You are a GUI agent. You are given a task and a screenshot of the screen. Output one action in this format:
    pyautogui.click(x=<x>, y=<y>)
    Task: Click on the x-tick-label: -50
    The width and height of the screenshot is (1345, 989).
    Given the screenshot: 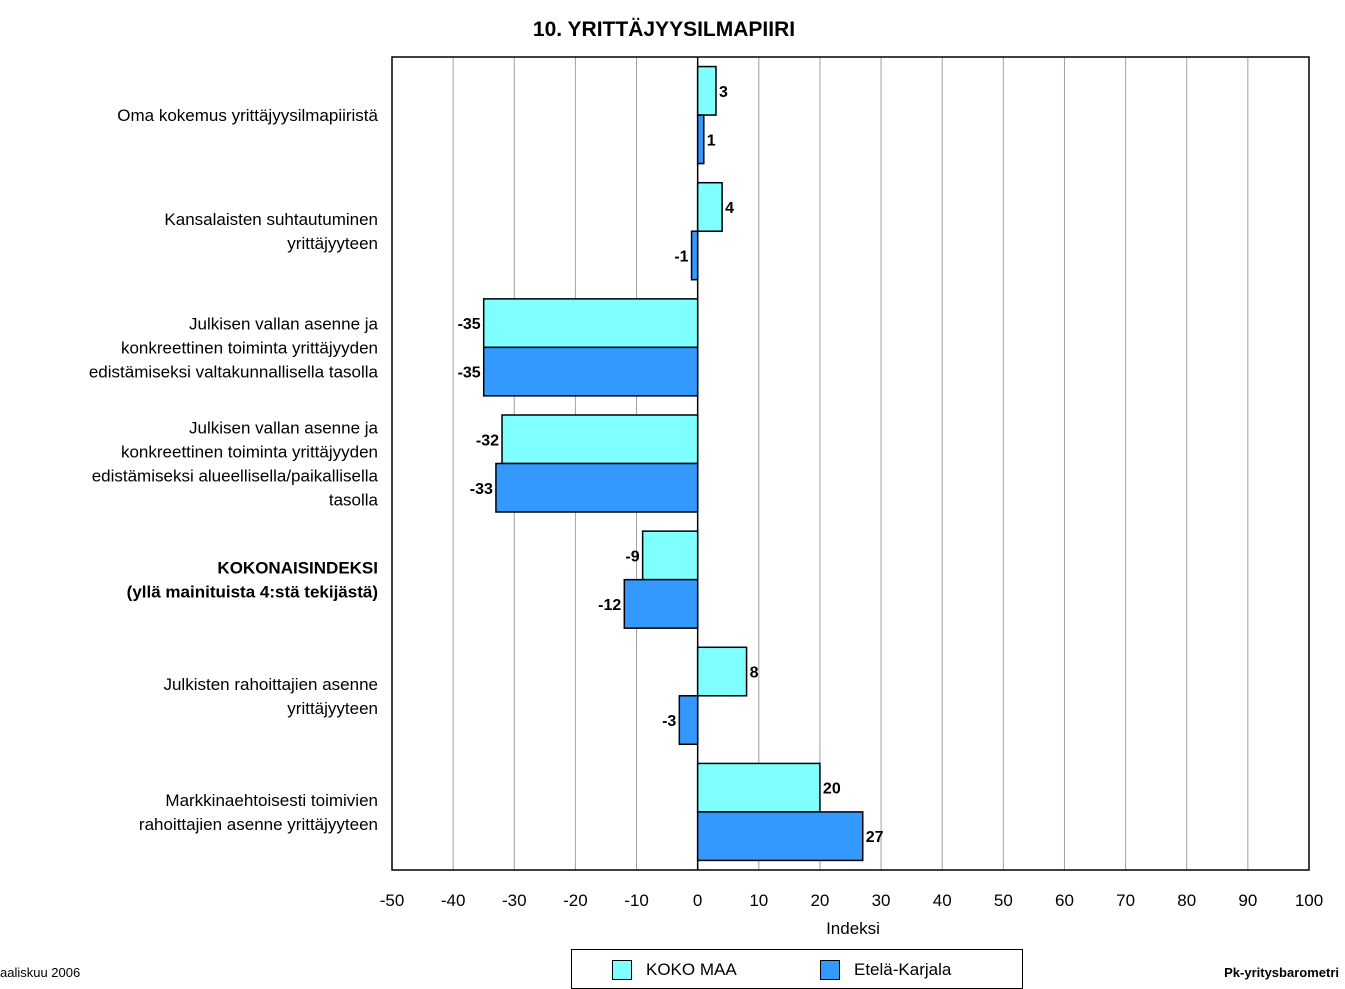 What is the action you would take?
    pyautogui.click(x=392, y=900)
    